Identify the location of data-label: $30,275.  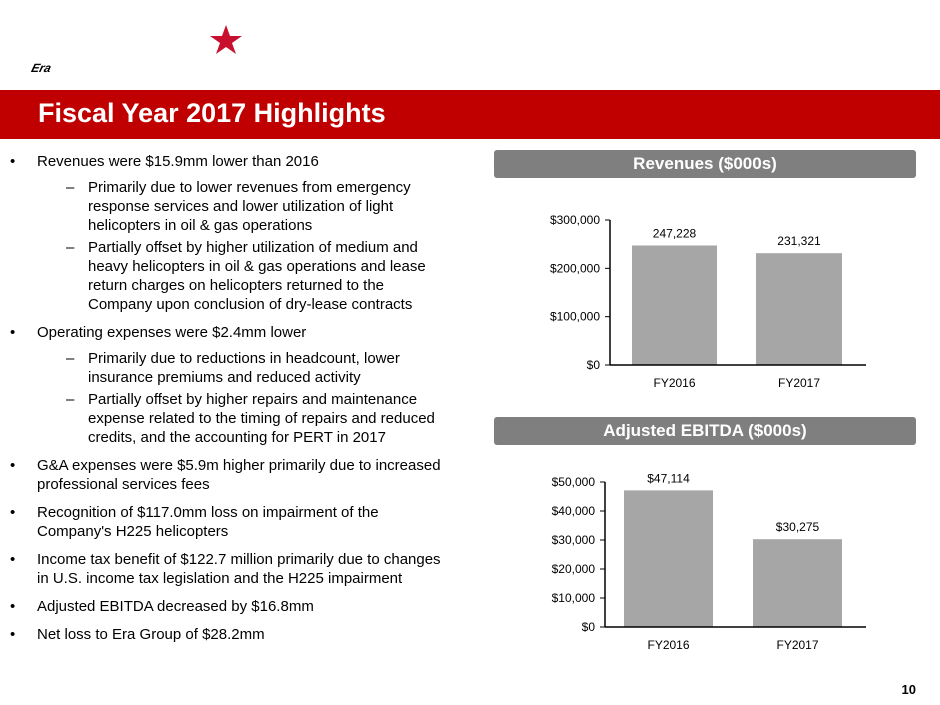
(798, 527).